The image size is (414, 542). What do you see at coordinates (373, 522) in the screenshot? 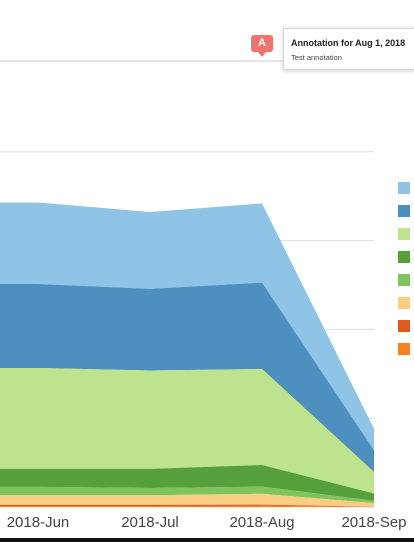
I see `x-tick-label-3: 2018-Sep` at bounding box center [373, 522].